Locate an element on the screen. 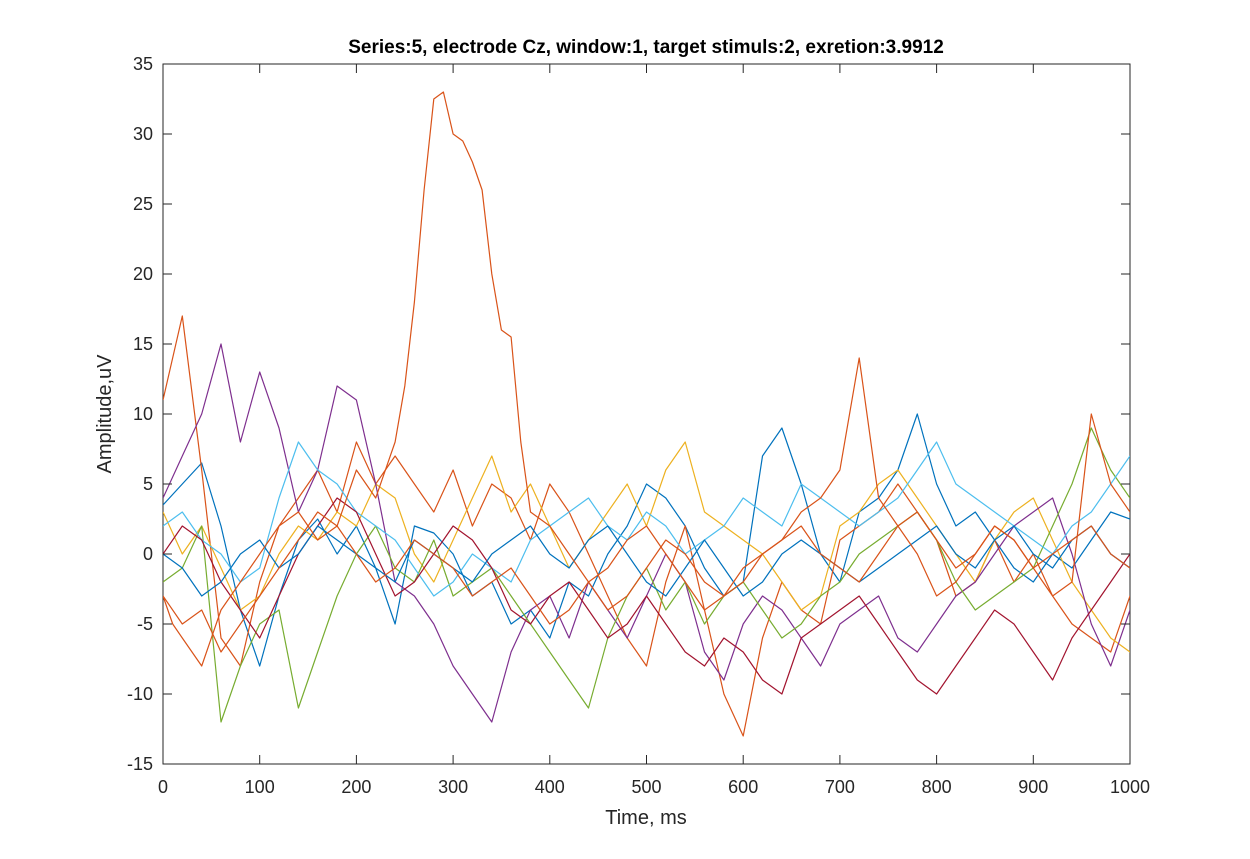  y-tick-label: 5 is located at coordinates (148, 484).